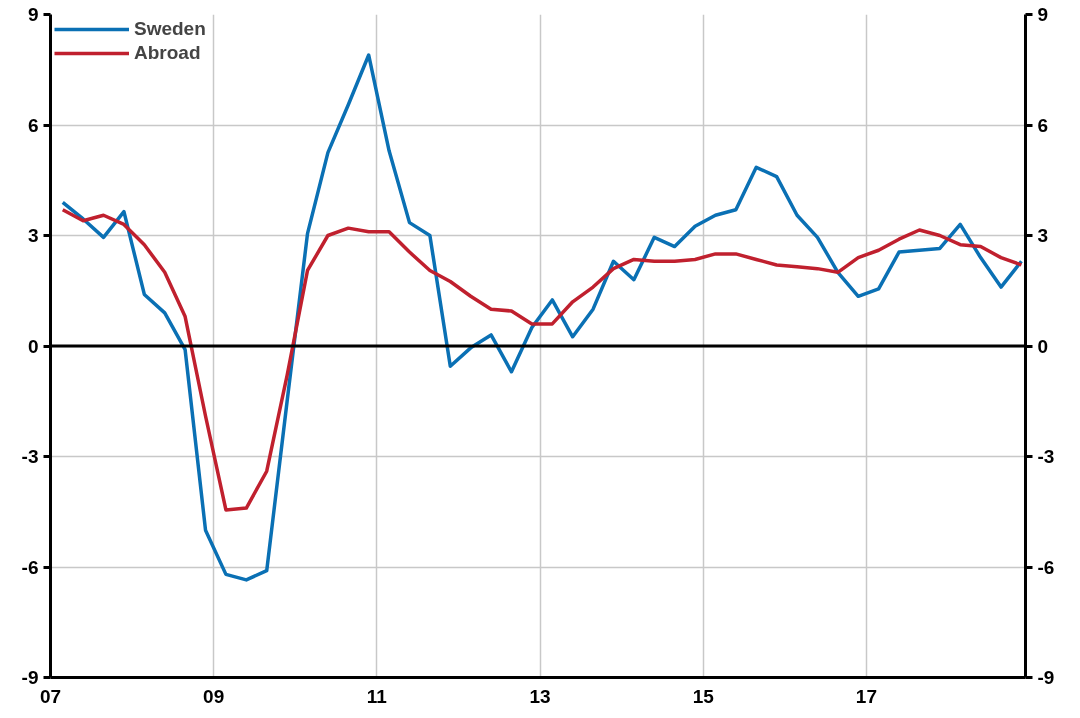 The image size is (1080, 718). What do you see at coordinates (1046, 567) in the screenshot?
I see `y2-tick-label: -6` at bounding box center [1046, 567].